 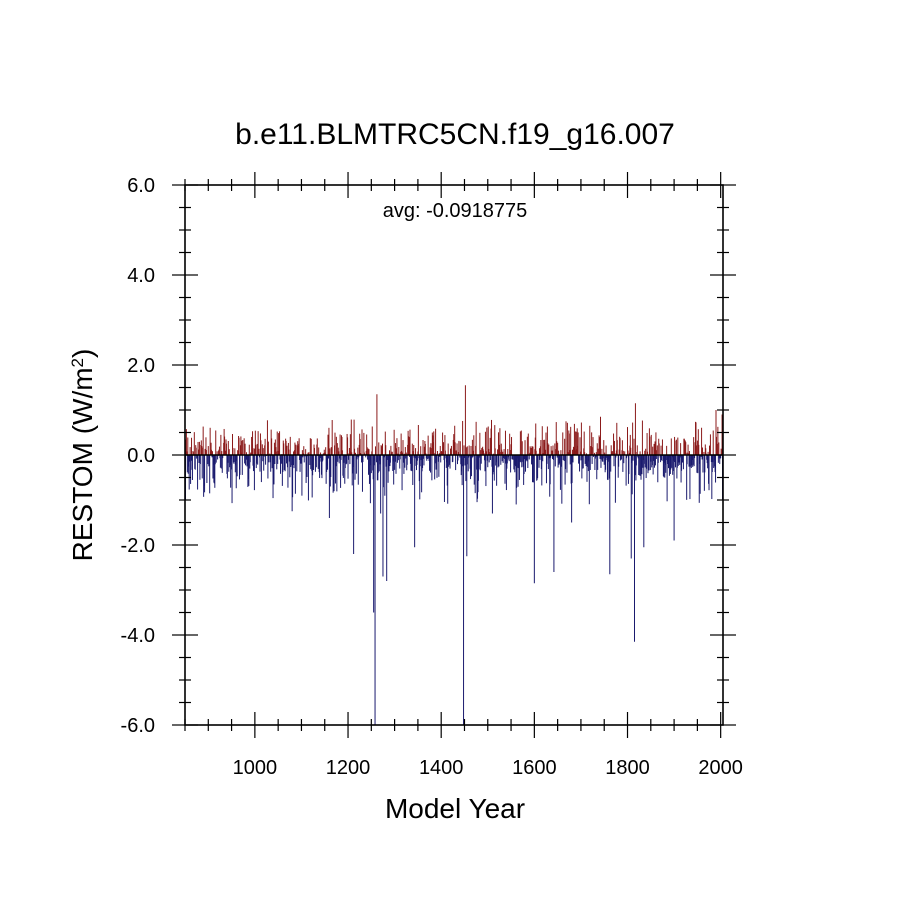 I want to click on y-axis-title-main: RESTOM (W/m, so click(x=82, y=464).